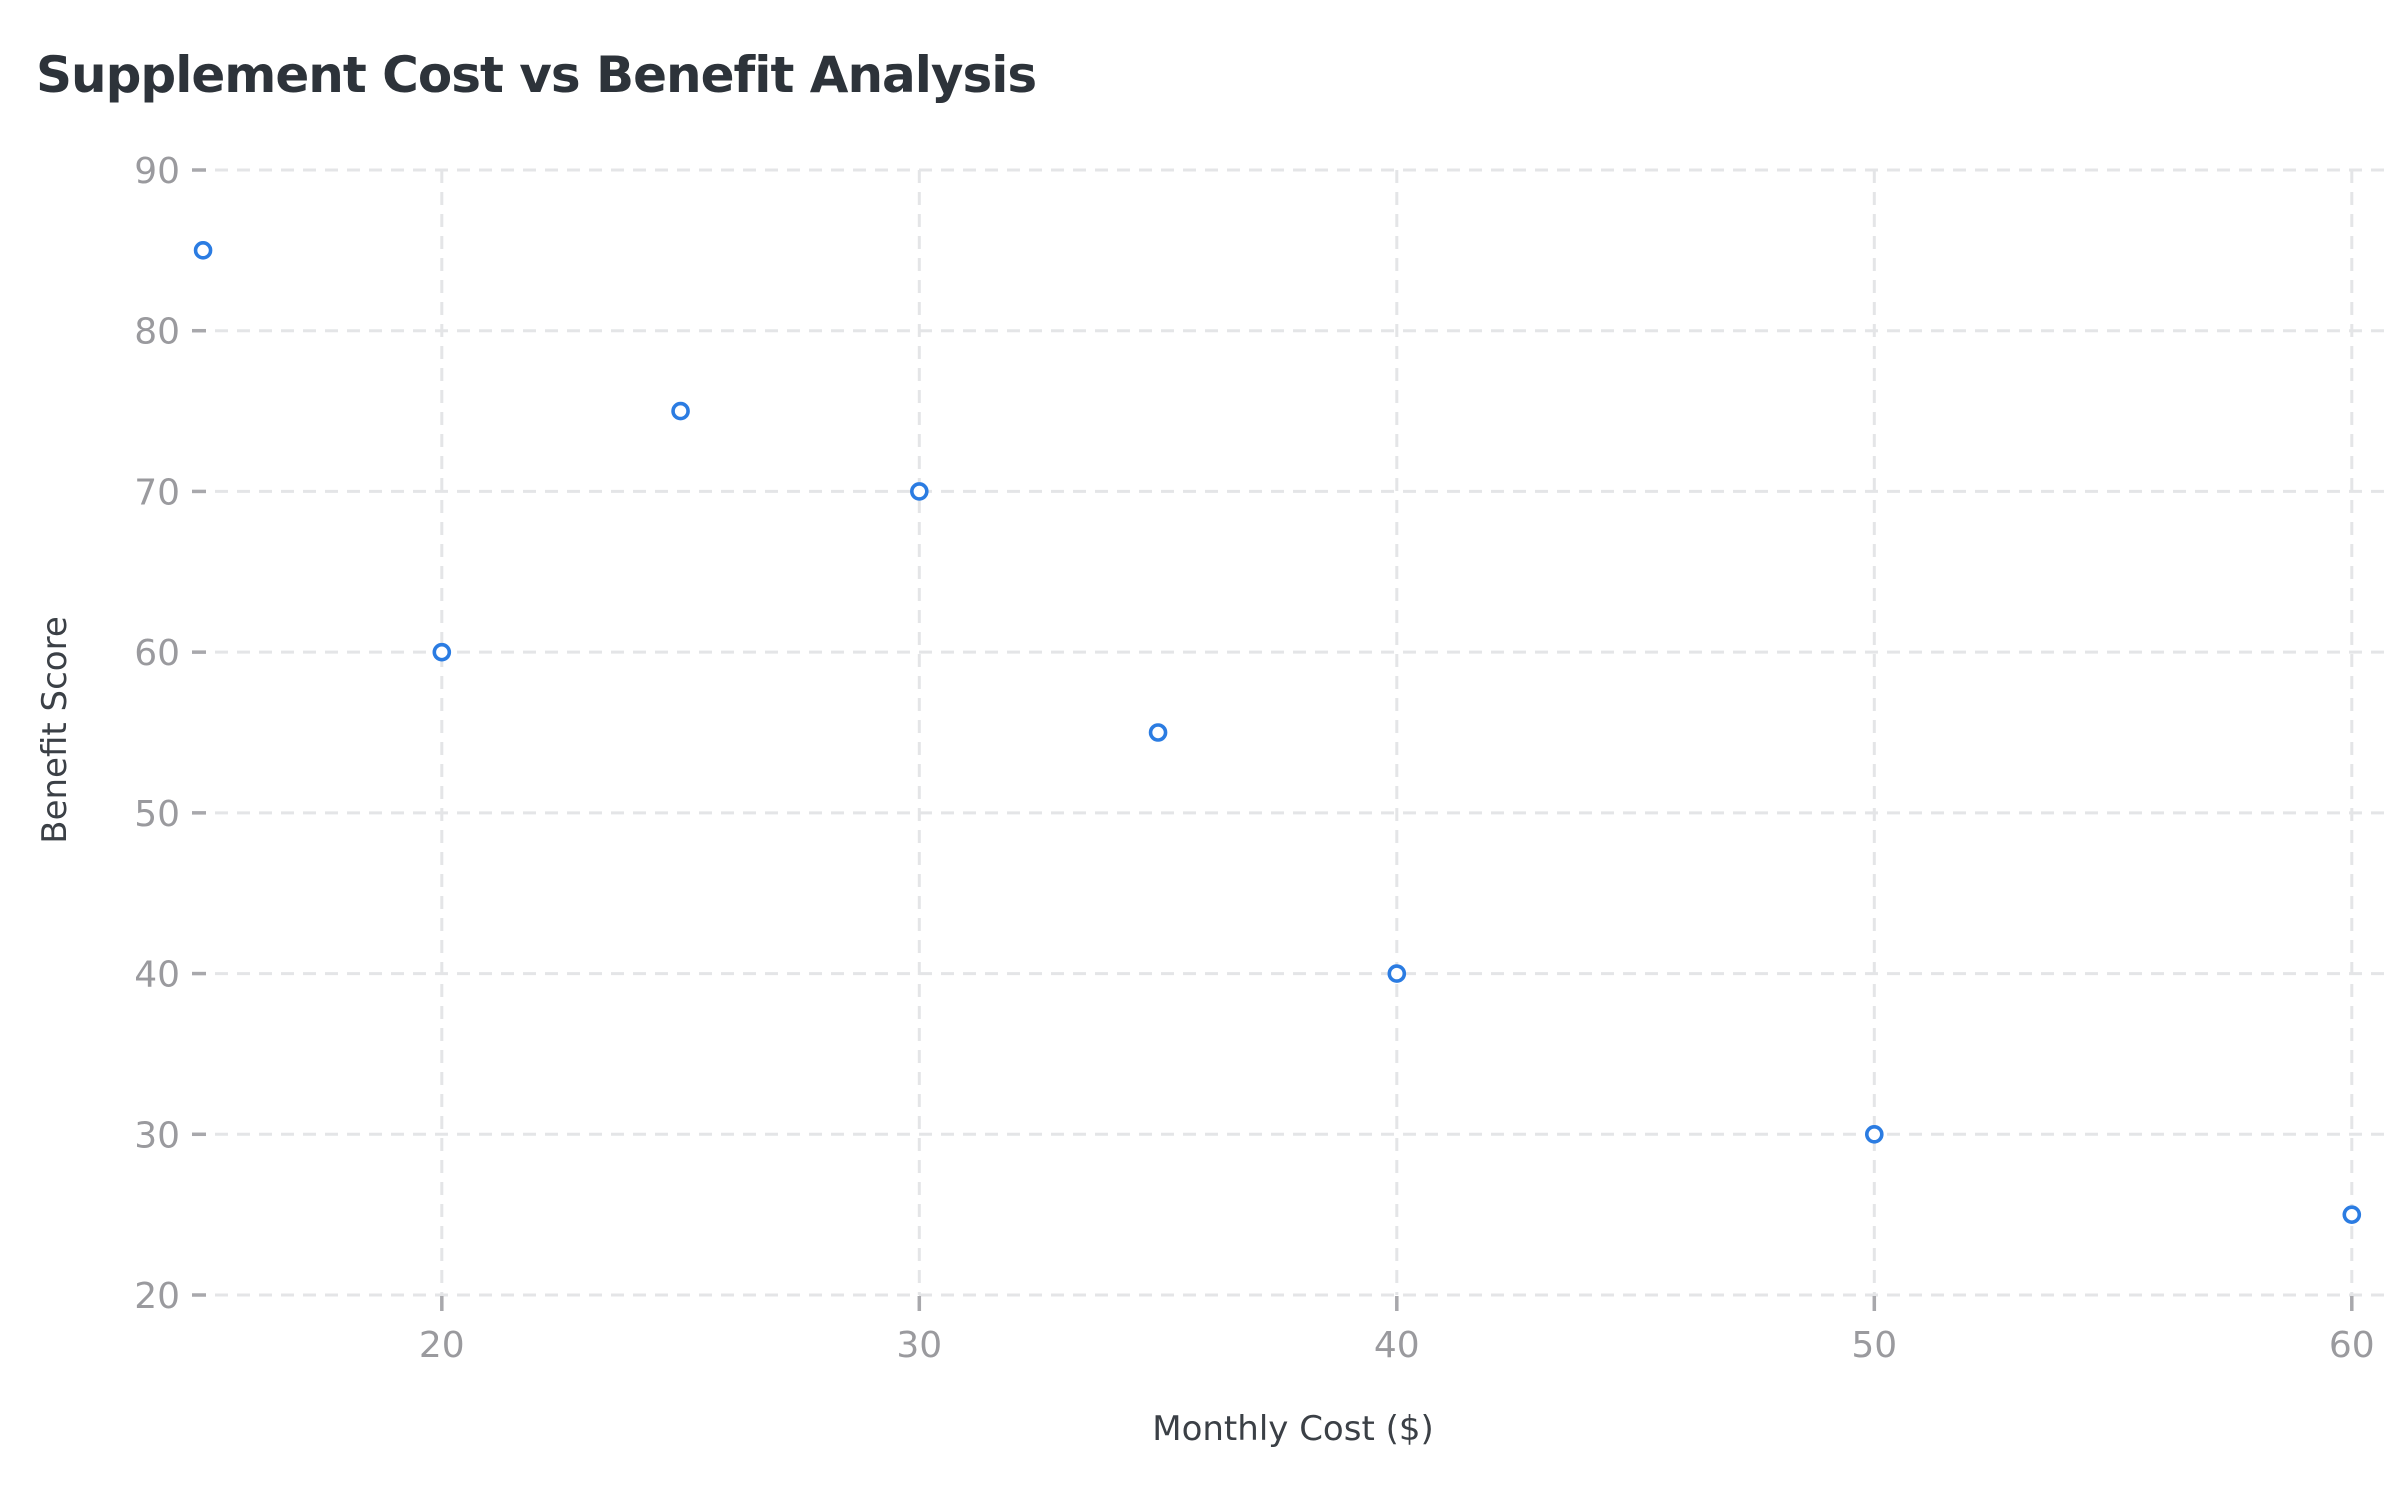  What do you see at coordinates (157, 734) in the screenshot?
I see `y-tick-labels: 20 30 40 50 60 70 80 90` at bounding box center [157, 734].